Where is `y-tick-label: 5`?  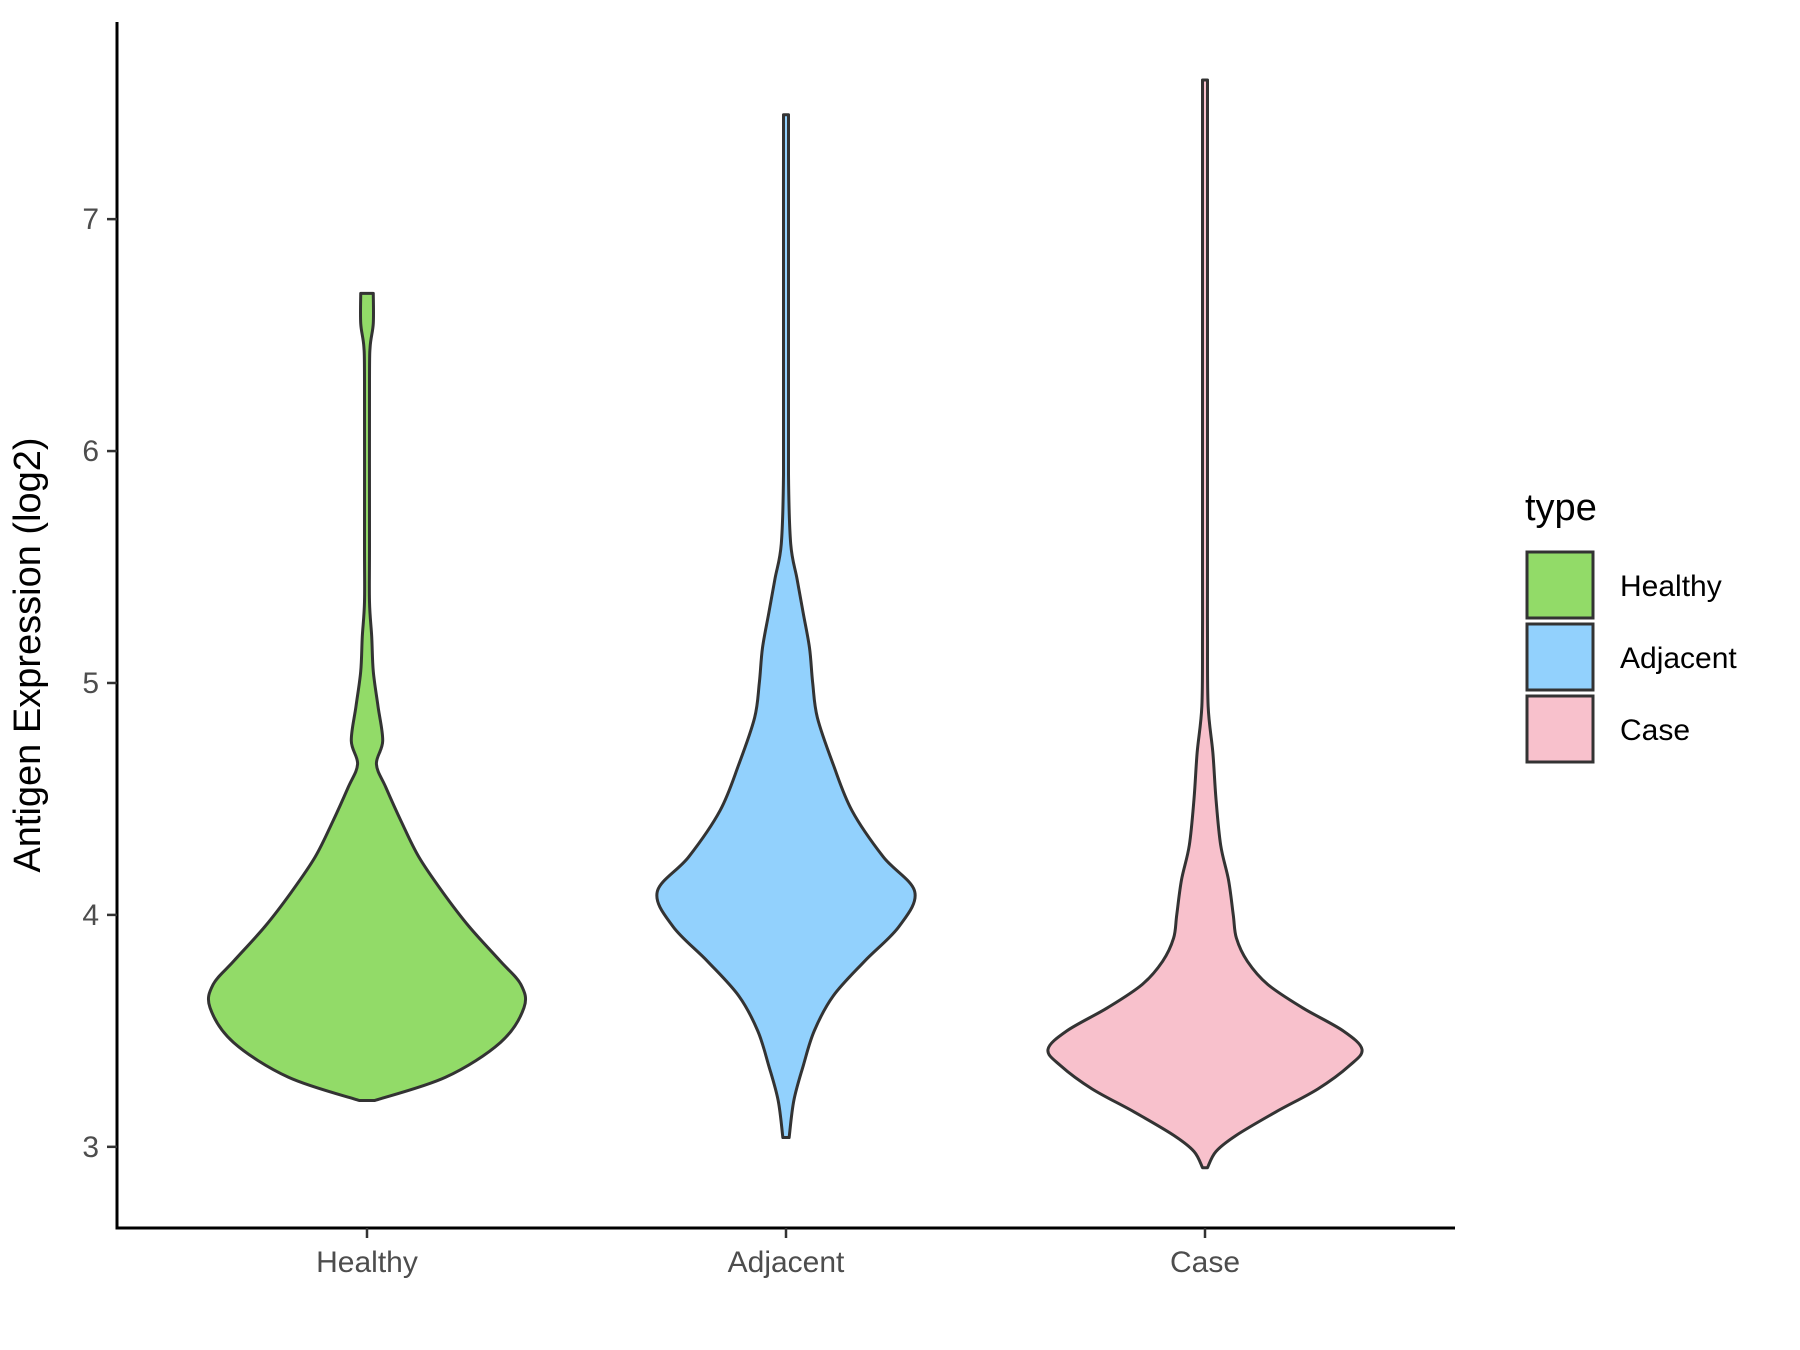
y-tick-label: 5 is located at coordinates (90, 683).